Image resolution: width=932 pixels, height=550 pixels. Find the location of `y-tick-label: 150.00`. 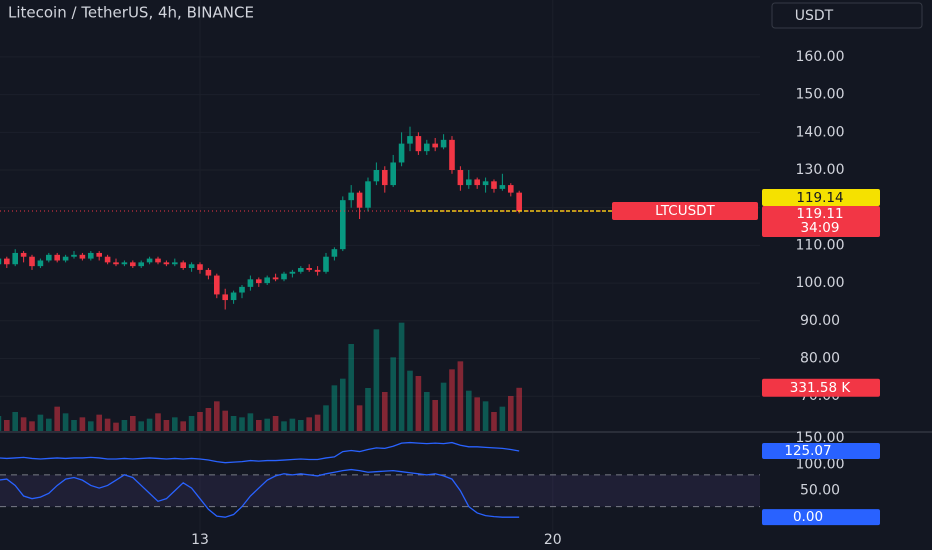

y-tick-label: 150.00 is located at coordinates (820, 95).